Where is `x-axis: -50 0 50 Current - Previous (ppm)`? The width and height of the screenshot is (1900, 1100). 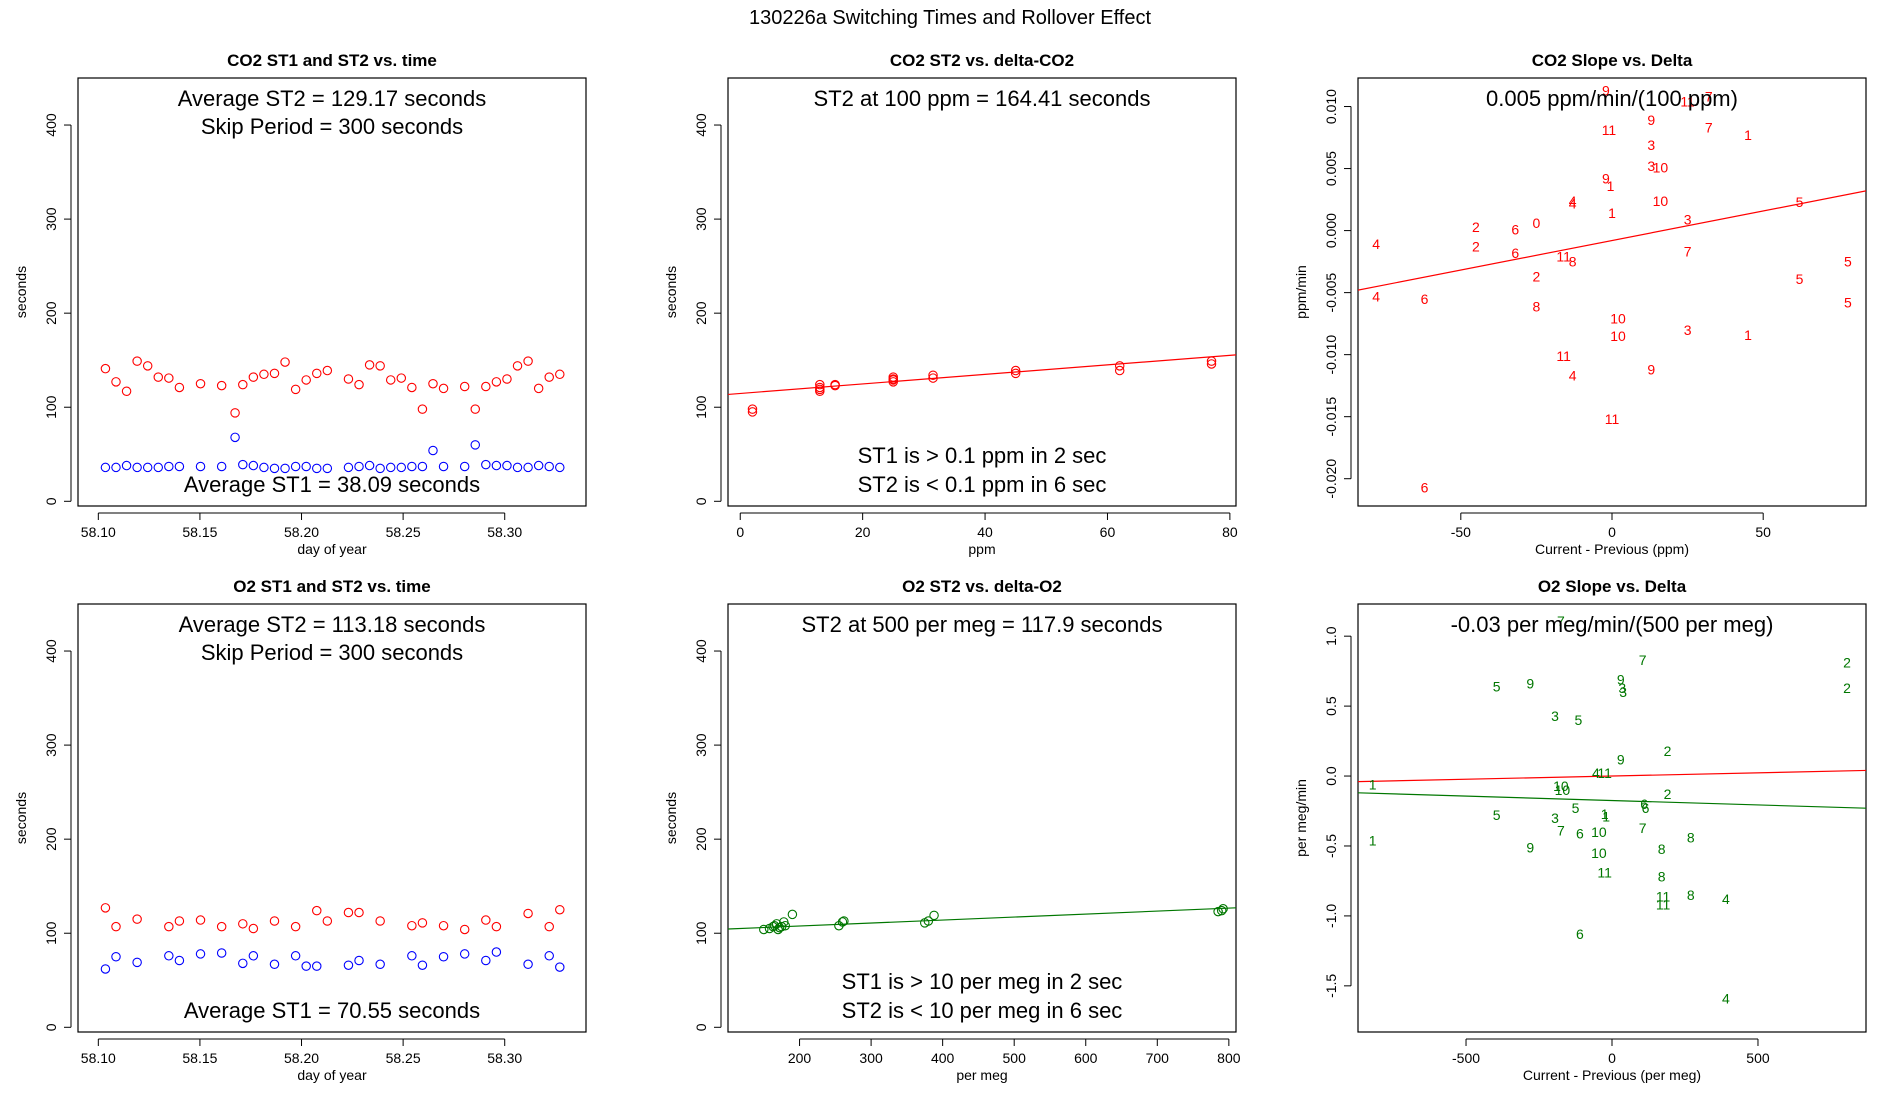
x-axis: -50 0 50 Current - Previous (ppm) is located at coordinates (1611, 534).